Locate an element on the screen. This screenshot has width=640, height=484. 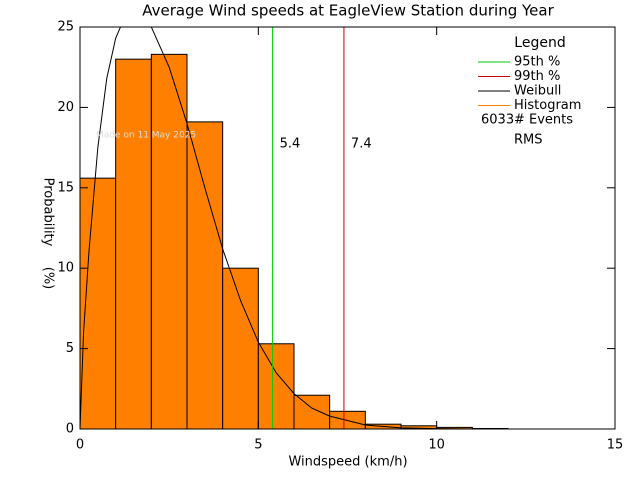
legend-label: Histogram is located at coordinates (547, 105).